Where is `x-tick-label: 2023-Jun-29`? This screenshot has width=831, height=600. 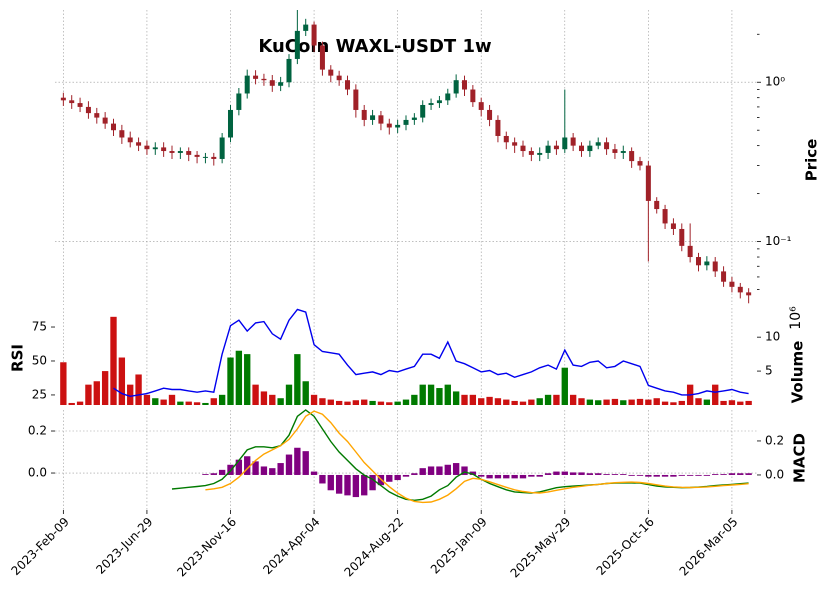
x-tick-label: 2023-Jun-29 is located at coordinates (124, 546).